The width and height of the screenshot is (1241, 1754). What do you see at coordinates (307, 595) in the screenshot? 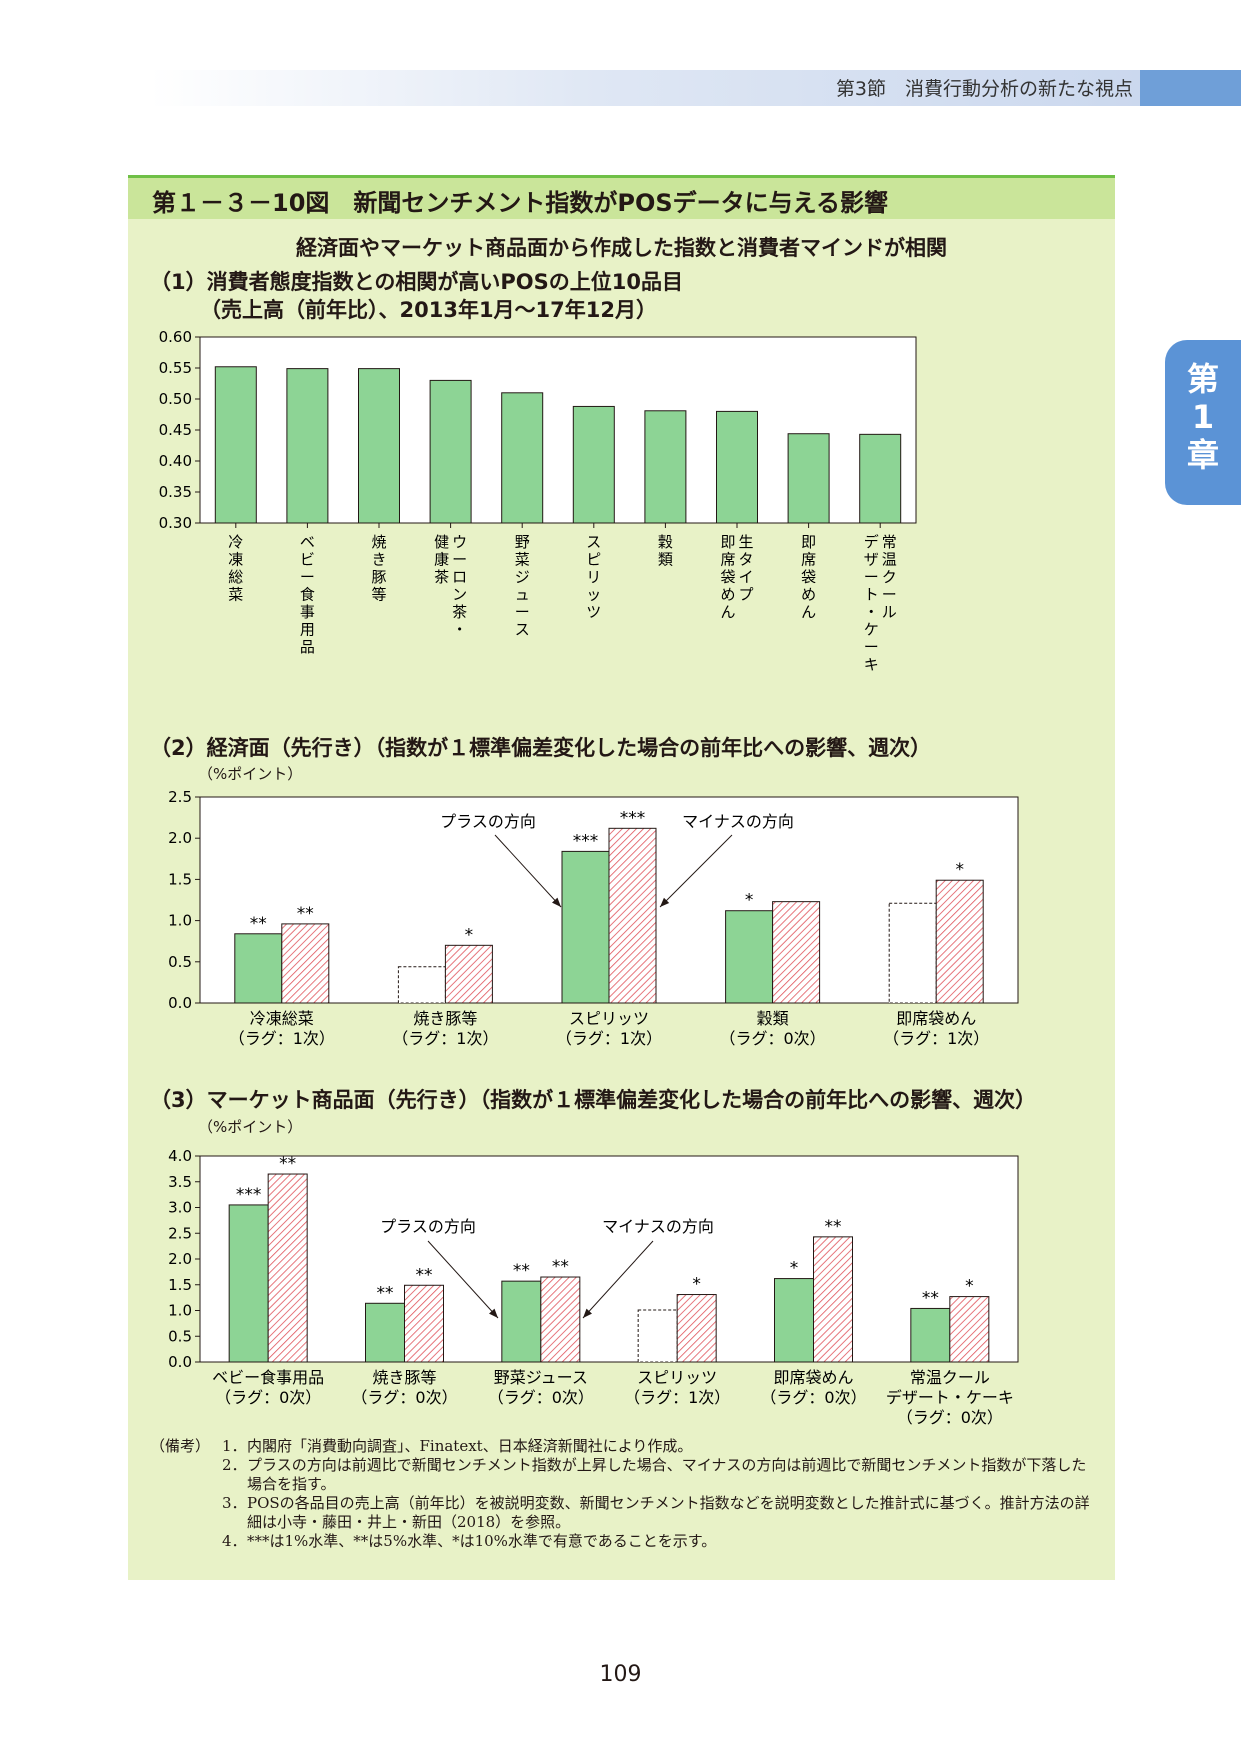
I see `x-category-label: 食` at bounding box center [307, 595].